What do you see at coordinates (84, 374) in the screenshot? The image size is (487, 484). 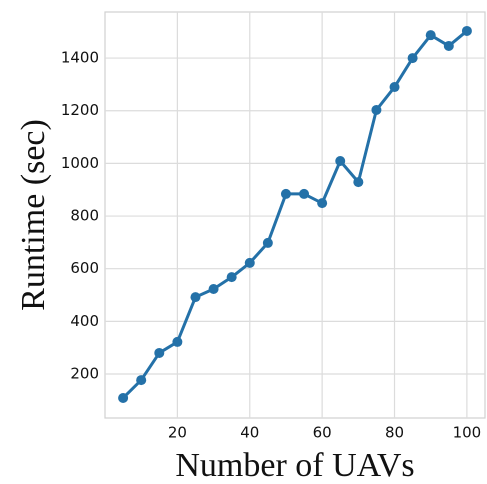 I see `y-tick-label: 200` at bounding box center [84, 374].